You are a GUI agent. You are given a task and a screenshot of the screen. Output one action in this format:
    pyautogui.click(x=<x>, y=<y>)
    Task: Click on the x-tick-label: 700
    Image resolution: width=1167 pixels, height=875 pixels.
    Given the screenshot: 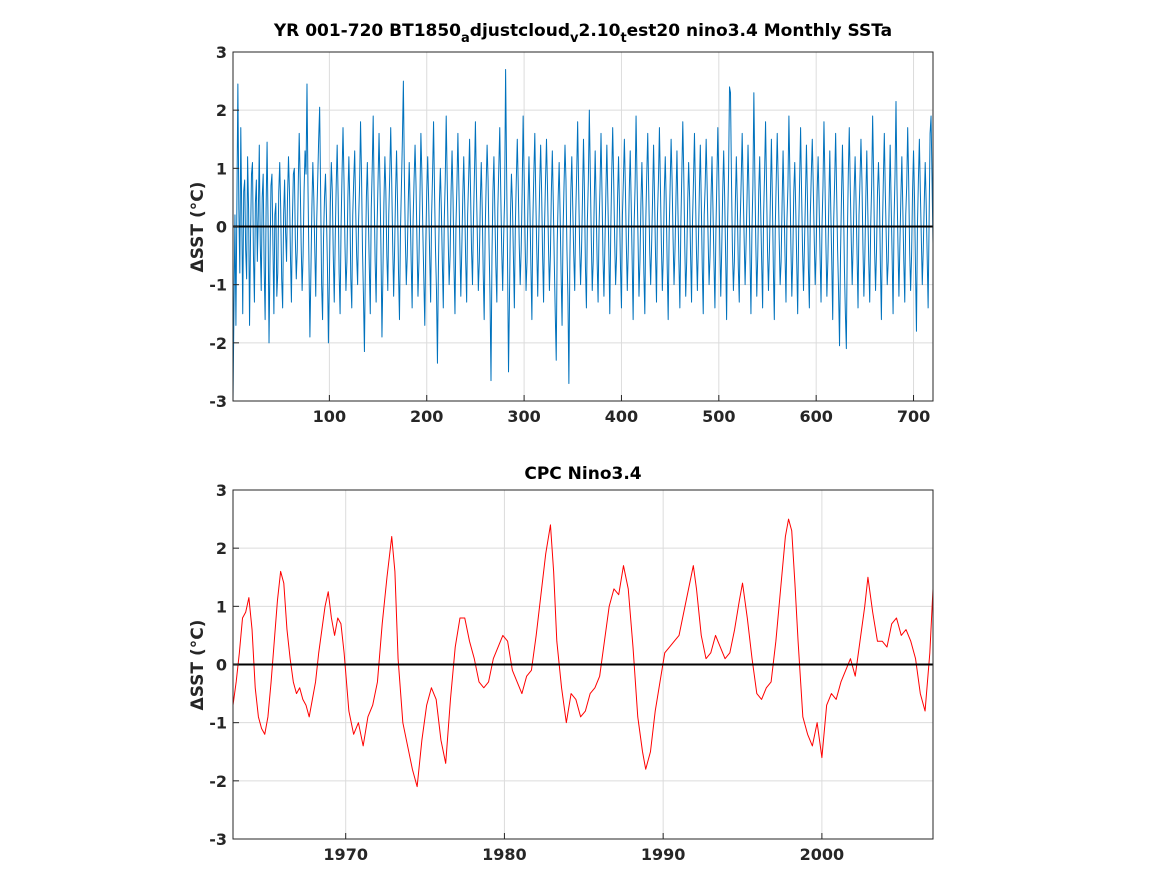 What is the action you would take?
    pyautogui.click(x=913, y=416)
    